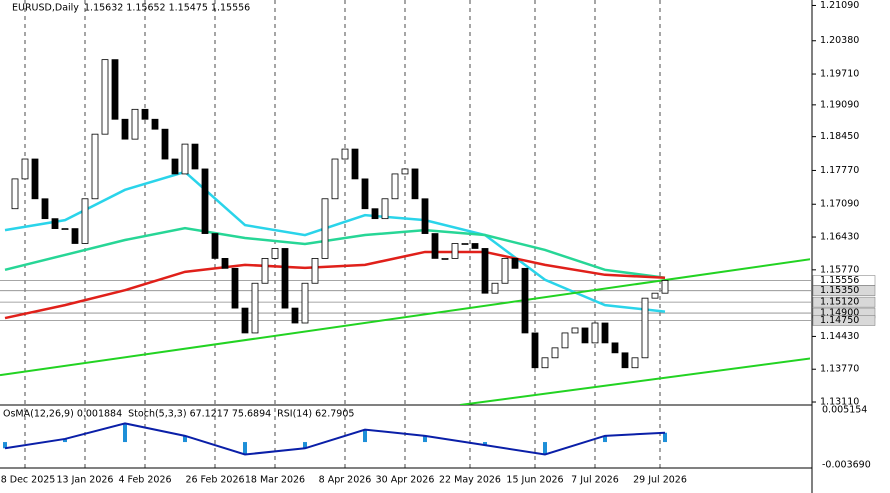 The image size is (890, 493). Describe the element at coordinates (839, 302) in the screenshot. I see `price-label: 1.15120` at that location.